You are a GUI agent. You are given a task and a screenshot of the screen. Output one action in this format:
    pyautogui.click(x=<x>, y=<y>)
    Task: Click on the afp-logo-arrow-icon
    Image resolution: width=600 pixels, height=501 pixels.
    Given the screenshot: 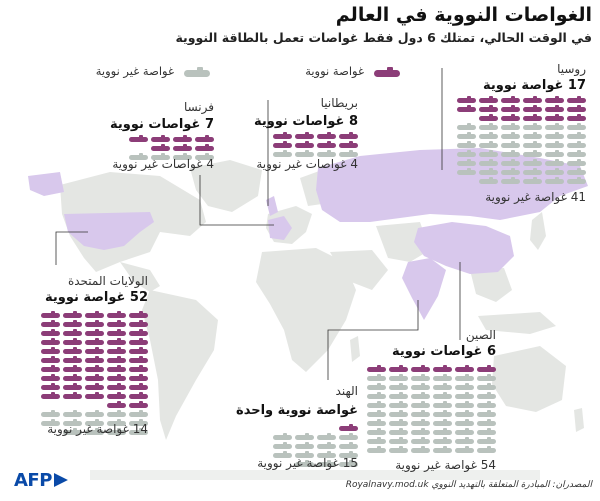 What is the action you would take?
    pyautogui.click(x=60, y=480)
    